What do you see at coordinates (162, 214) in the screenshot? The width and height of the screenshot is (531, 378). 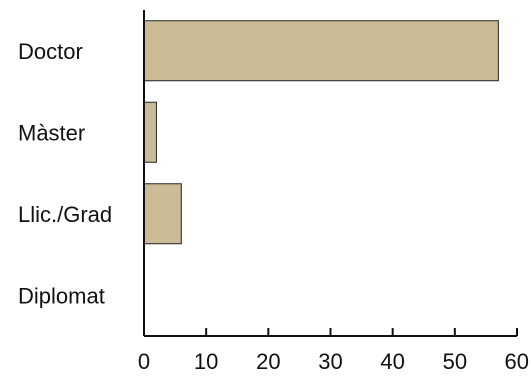 I see `bar-llic-grad` at bounding box center [162, 214].